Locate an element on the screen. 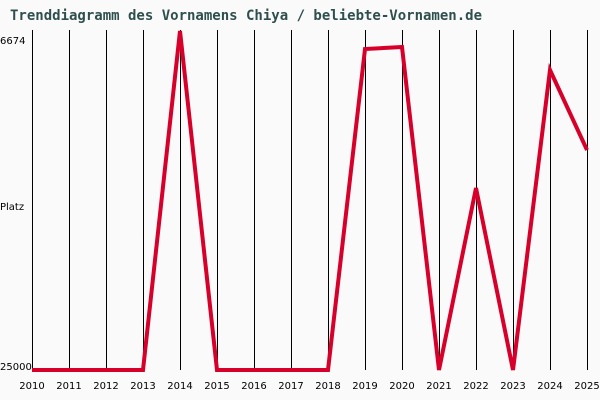  x-tick-label-2025: 2025 is located at coordinates (587, 386).